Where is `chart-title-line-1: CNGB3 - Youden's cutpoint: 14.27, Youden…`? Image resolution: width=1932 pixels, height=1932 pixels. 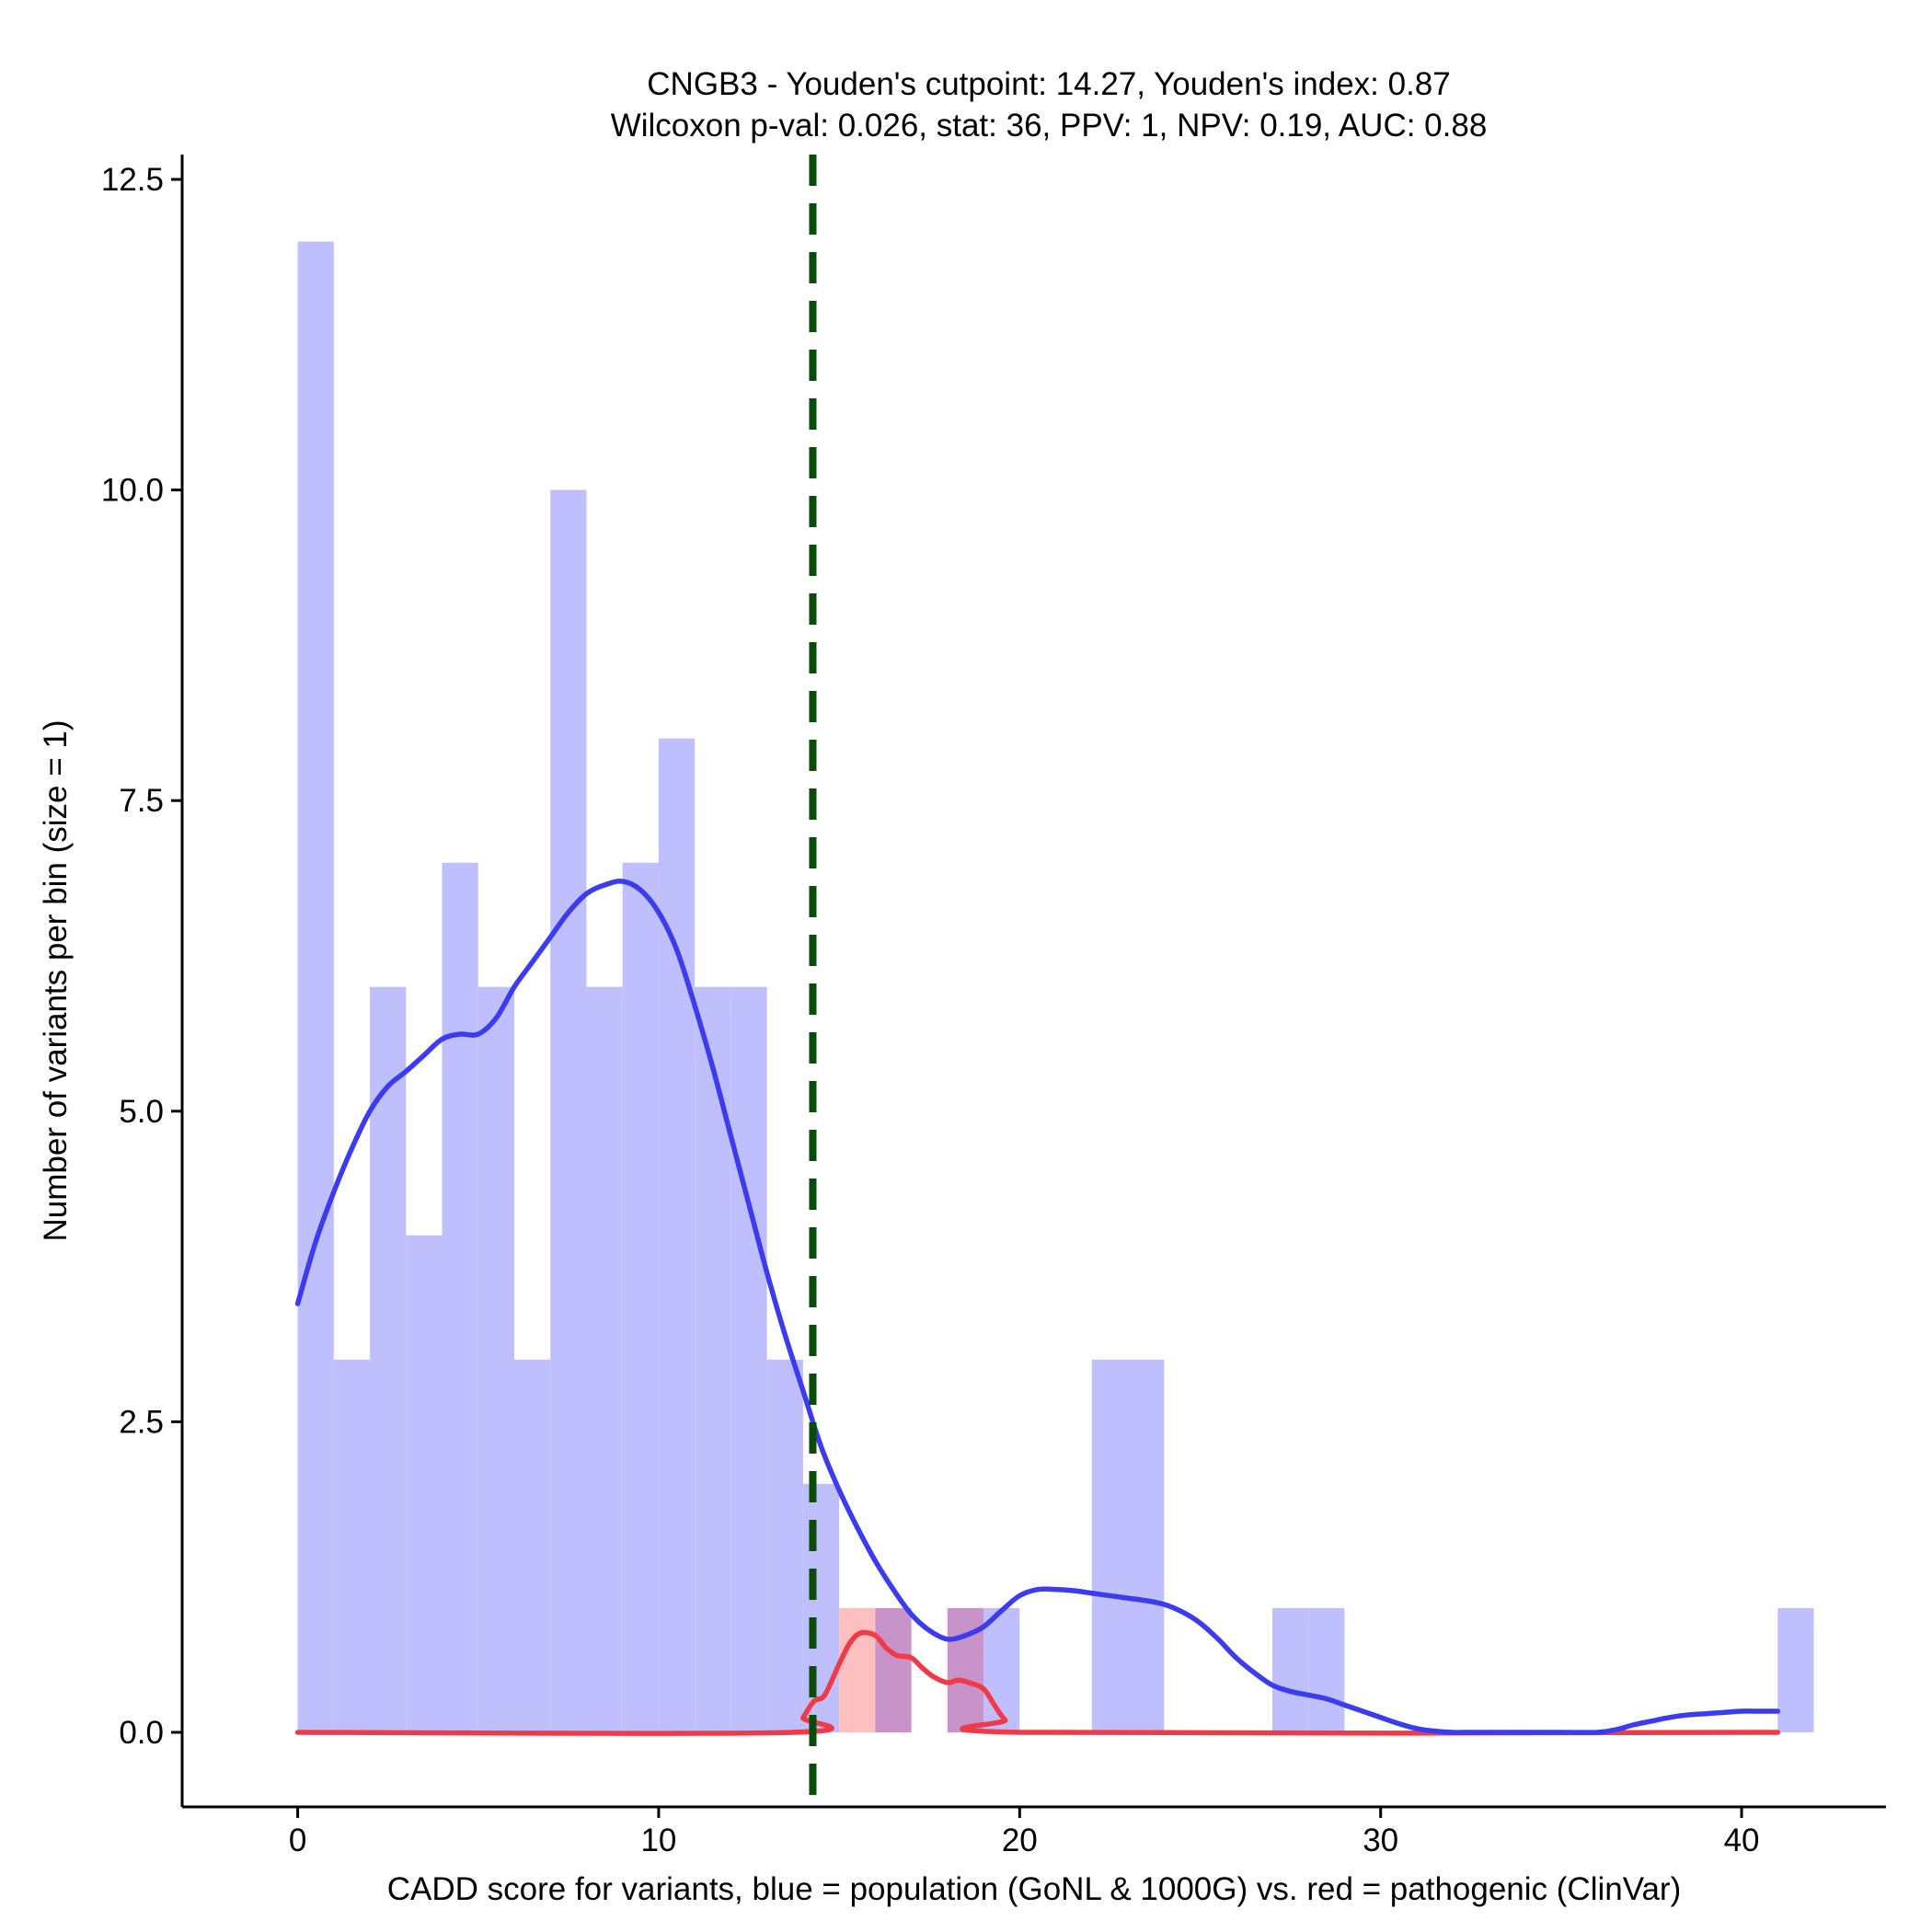
chart-title-line-1: CNGB3 - Youden's cutpoint: 14.27, Youden… is located at coordinates (1048, 84).